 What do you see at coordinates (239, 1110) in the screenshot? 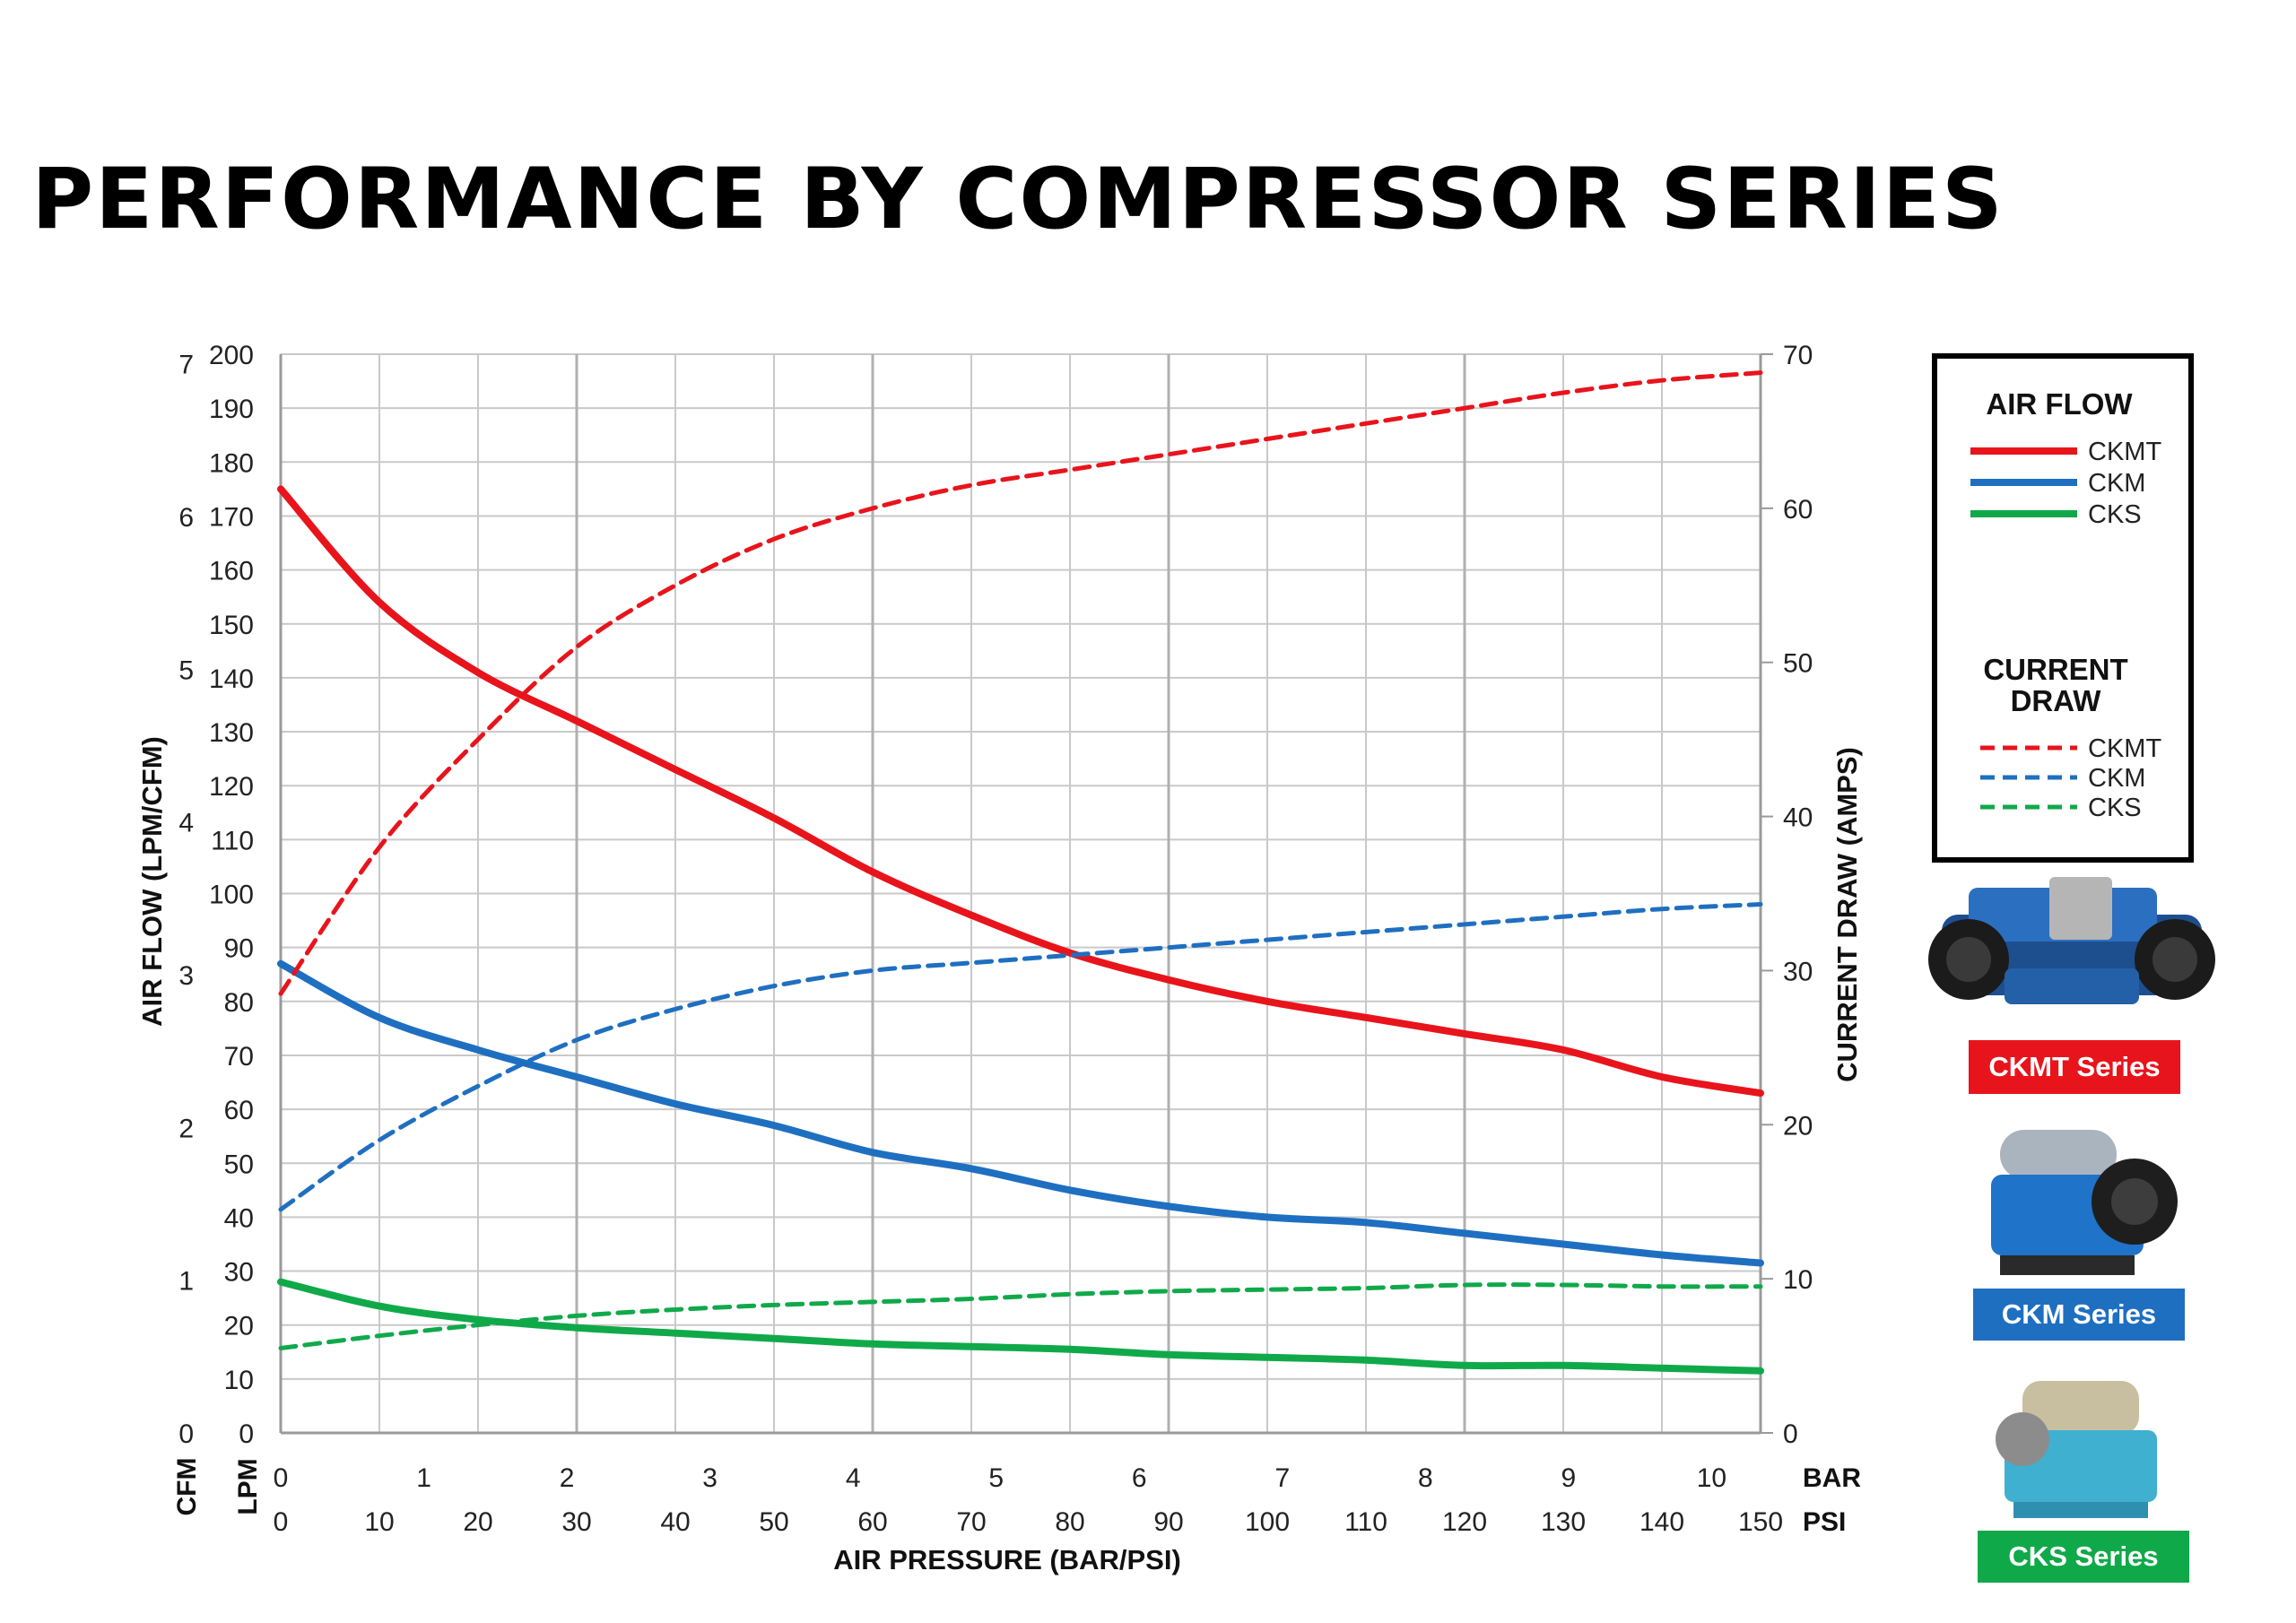
I see `lpm-tick-label: 60` at bounding box center [239, 1110].